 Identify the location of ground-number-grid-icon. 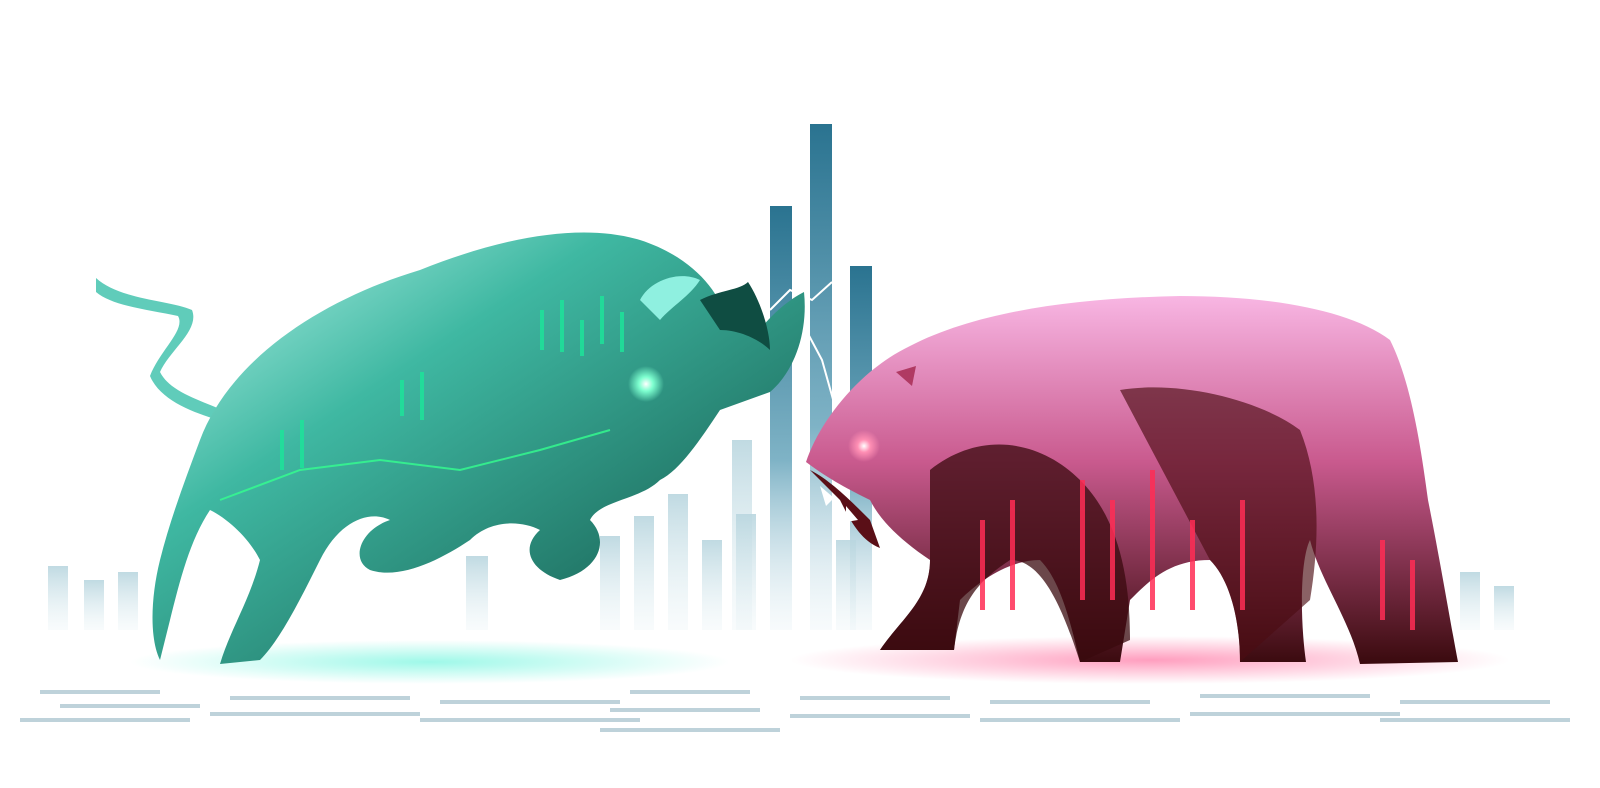
(795, 711).